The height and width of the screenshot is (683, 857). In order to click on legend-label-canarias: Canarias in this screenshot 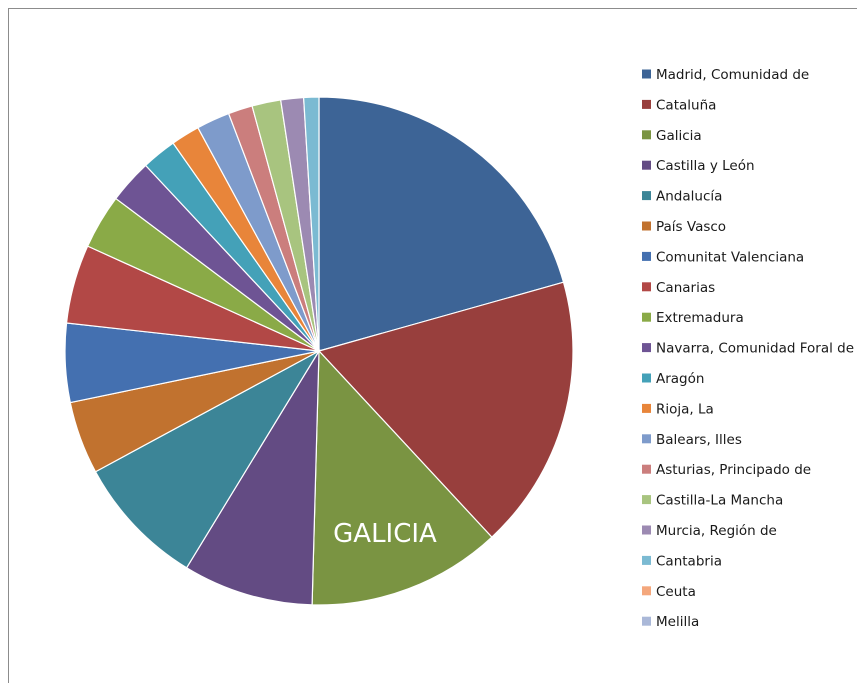, I will do `click(685, 288)`.